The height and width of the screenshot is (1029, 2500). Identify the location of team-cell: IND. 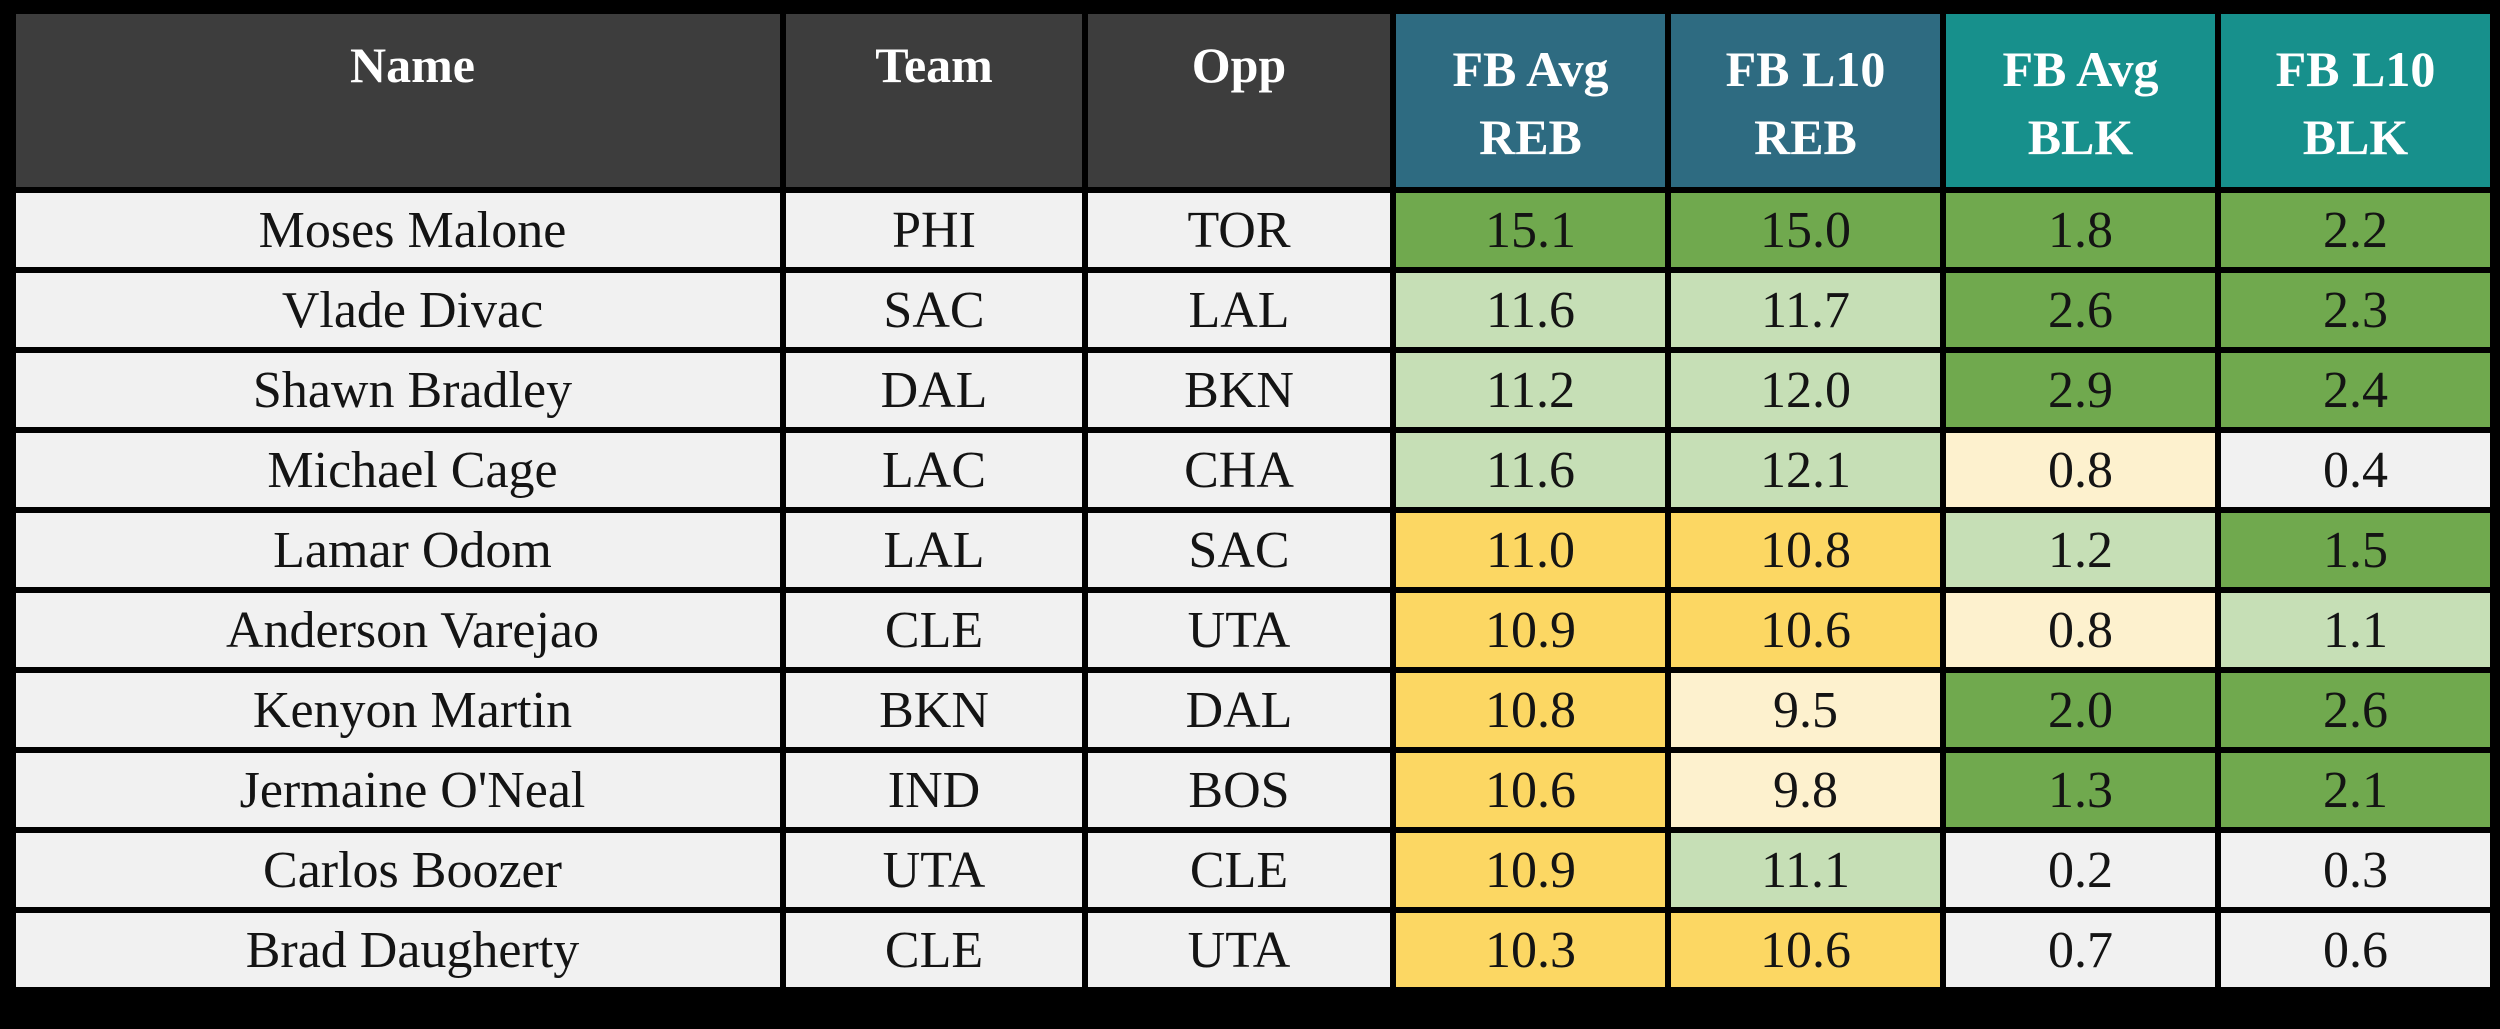
(934, 790).